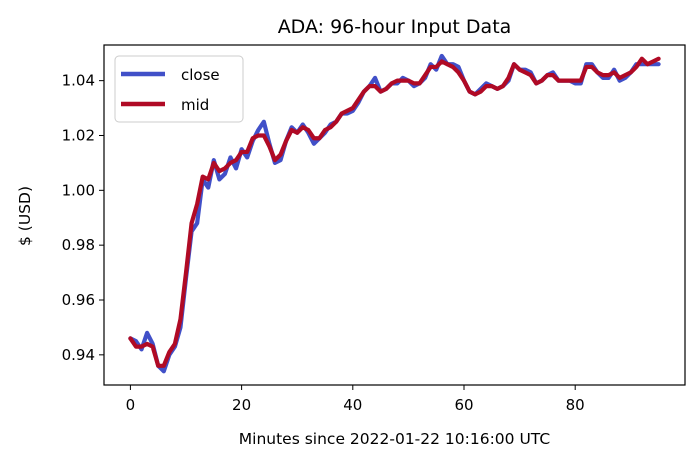  Describe the element at coordinates (195, 105) in the screenshot. I see `legend-label-mid: mid` at that location.